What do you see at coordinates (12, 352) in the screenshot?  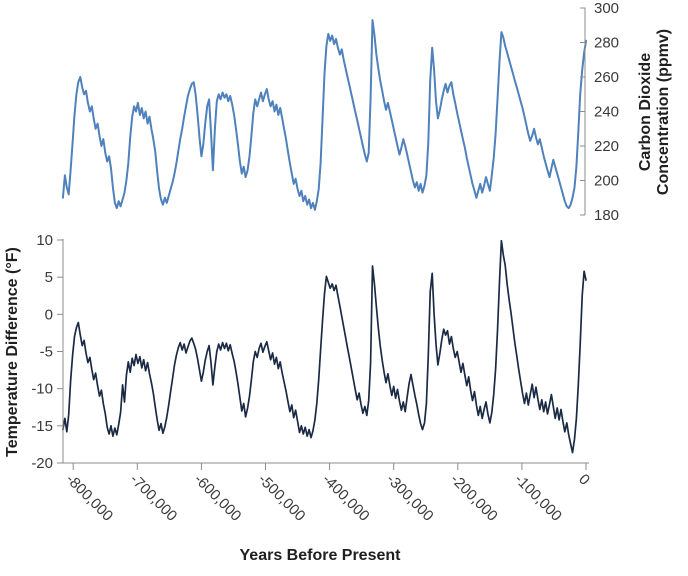 I see `temperature-axis-title: Temperature Difference (°F)` at bounding box center [12, 352].